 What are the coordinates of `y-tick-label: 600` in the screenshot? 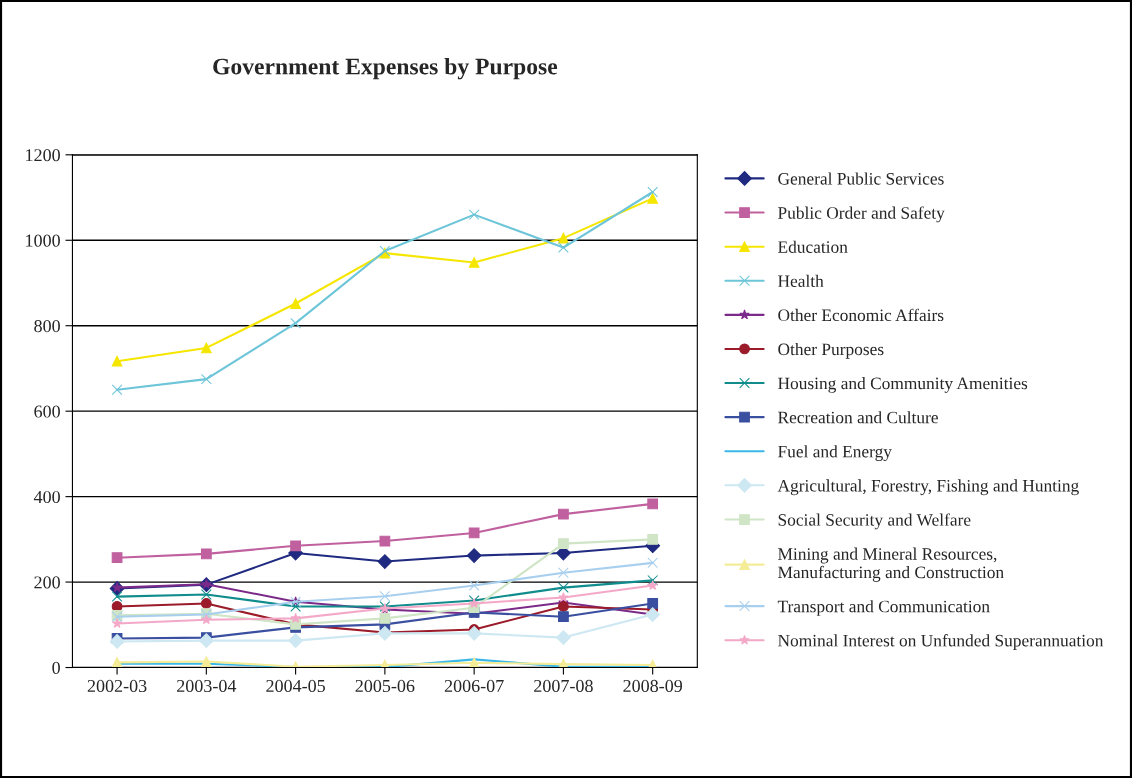 It's located at (47, 411).